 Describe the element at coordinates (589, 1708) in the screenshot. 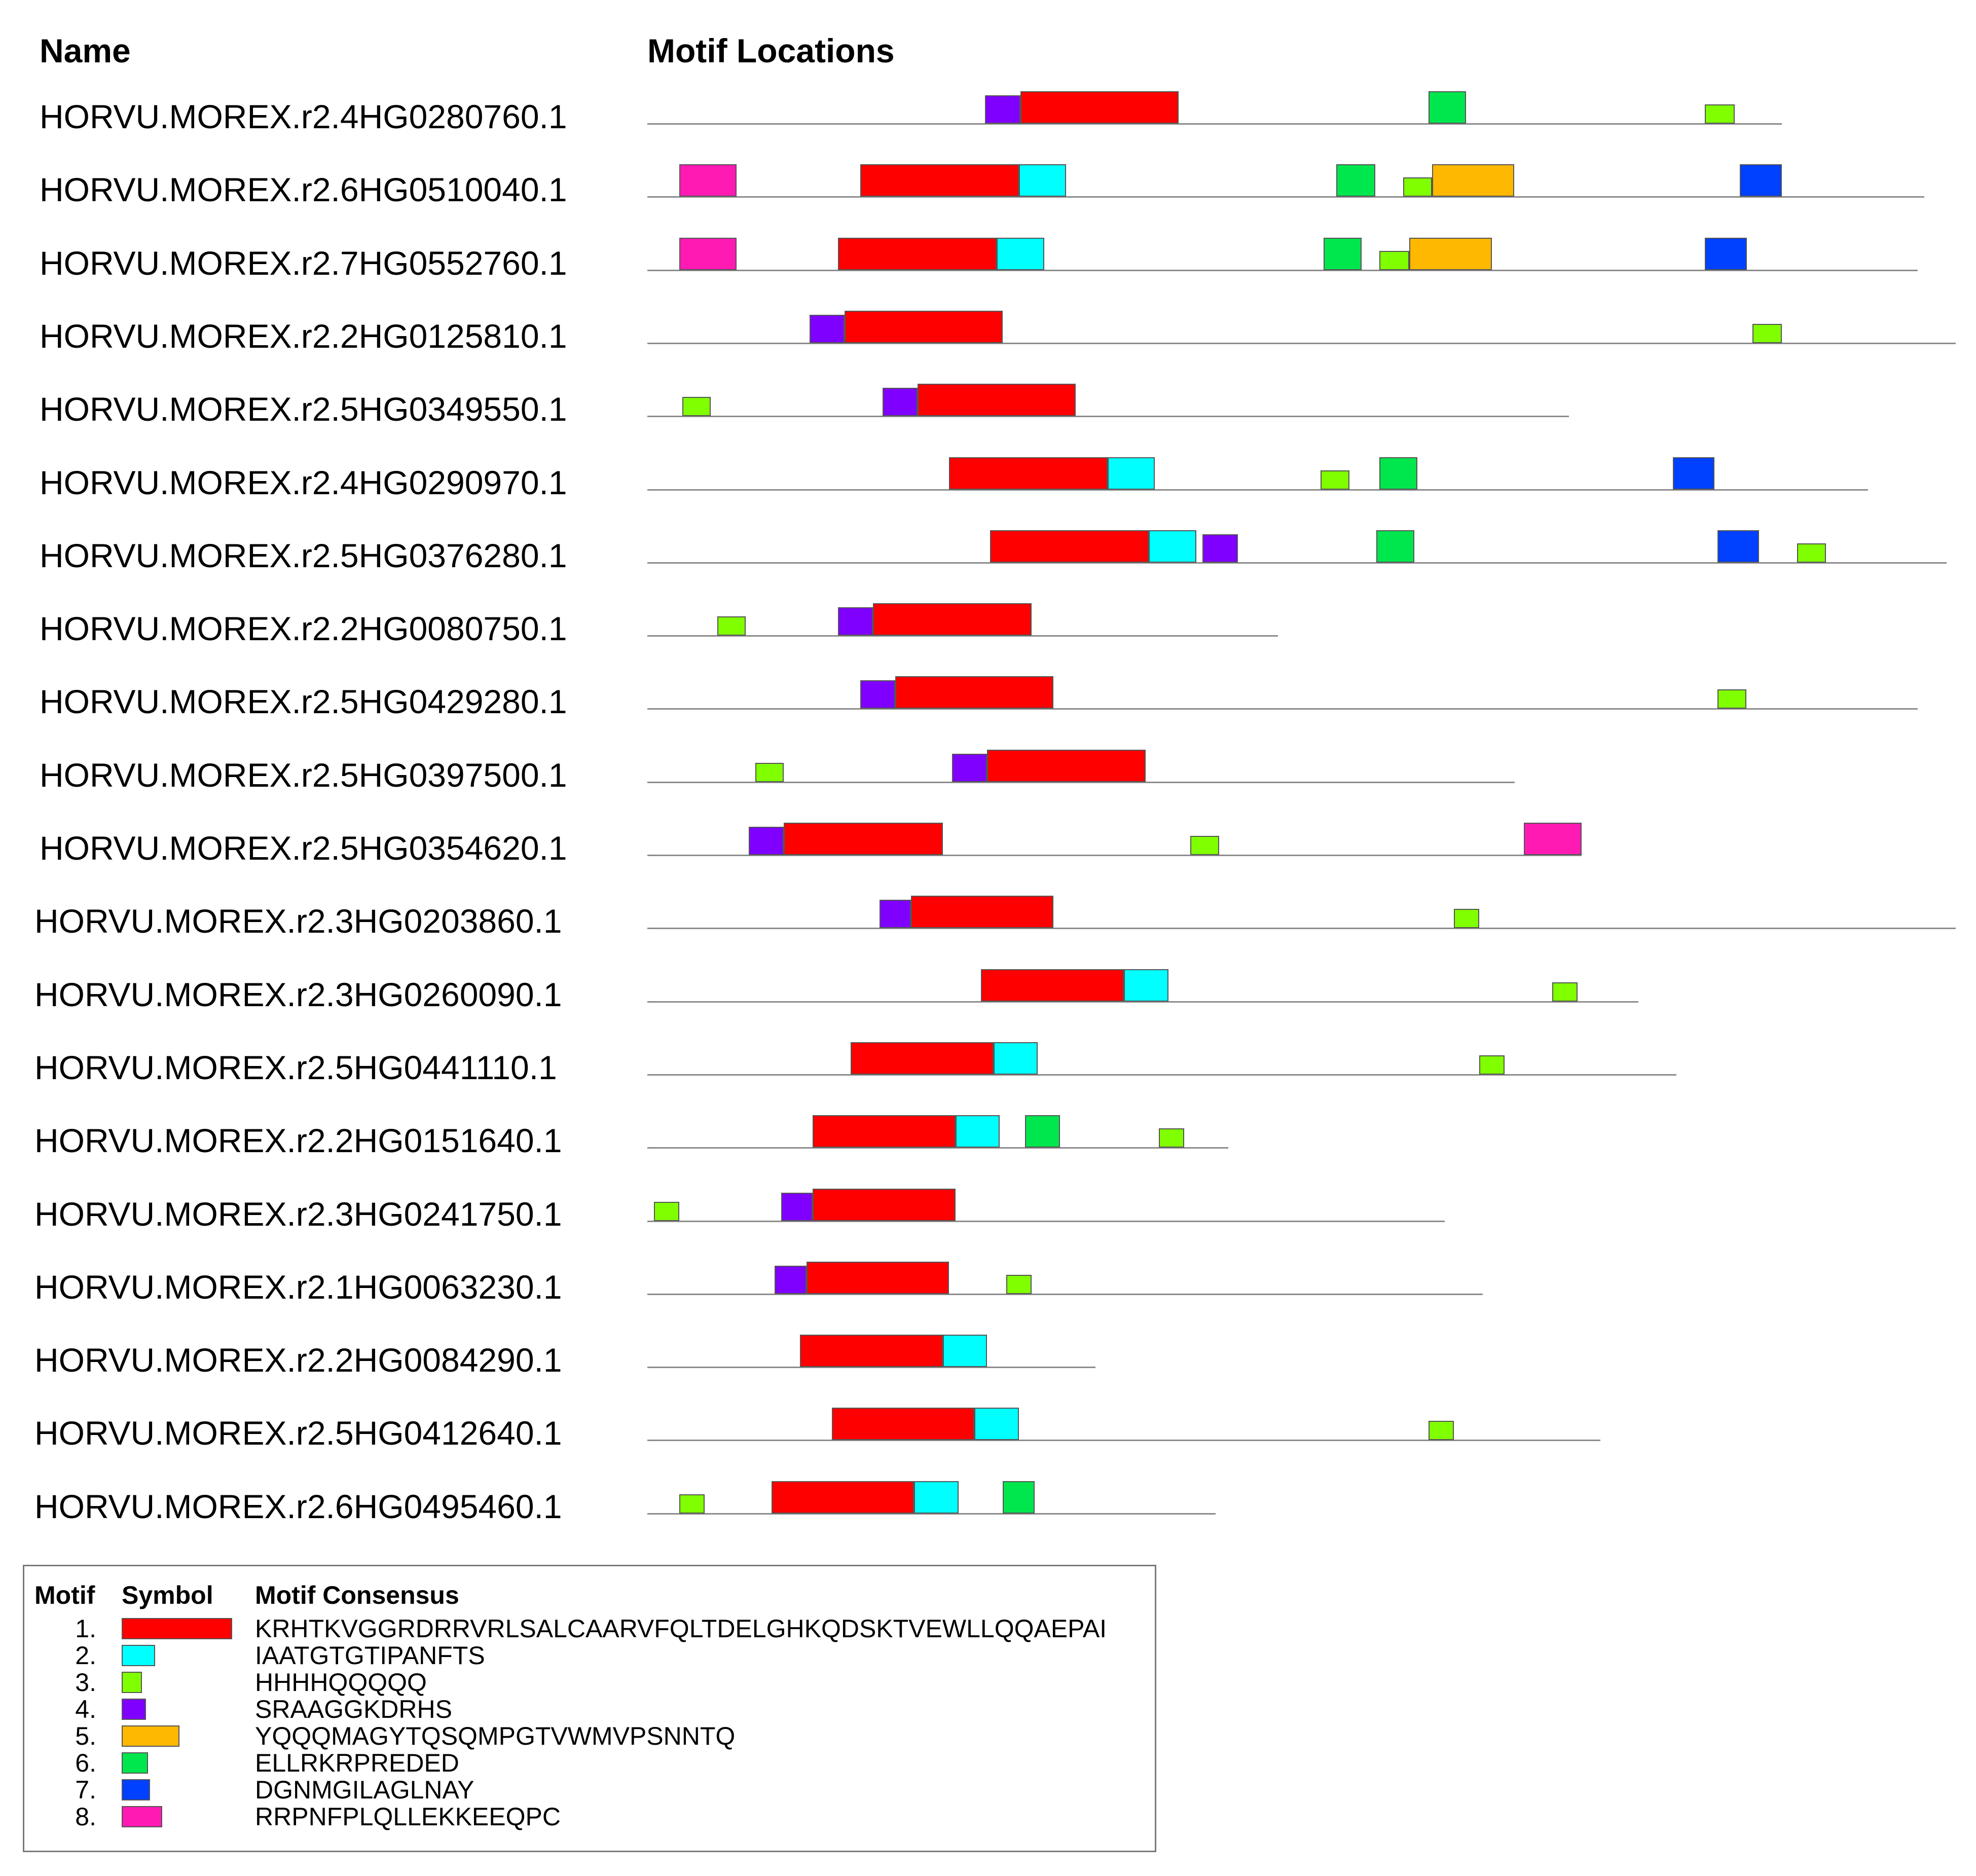

I see `legend-box` at that location.